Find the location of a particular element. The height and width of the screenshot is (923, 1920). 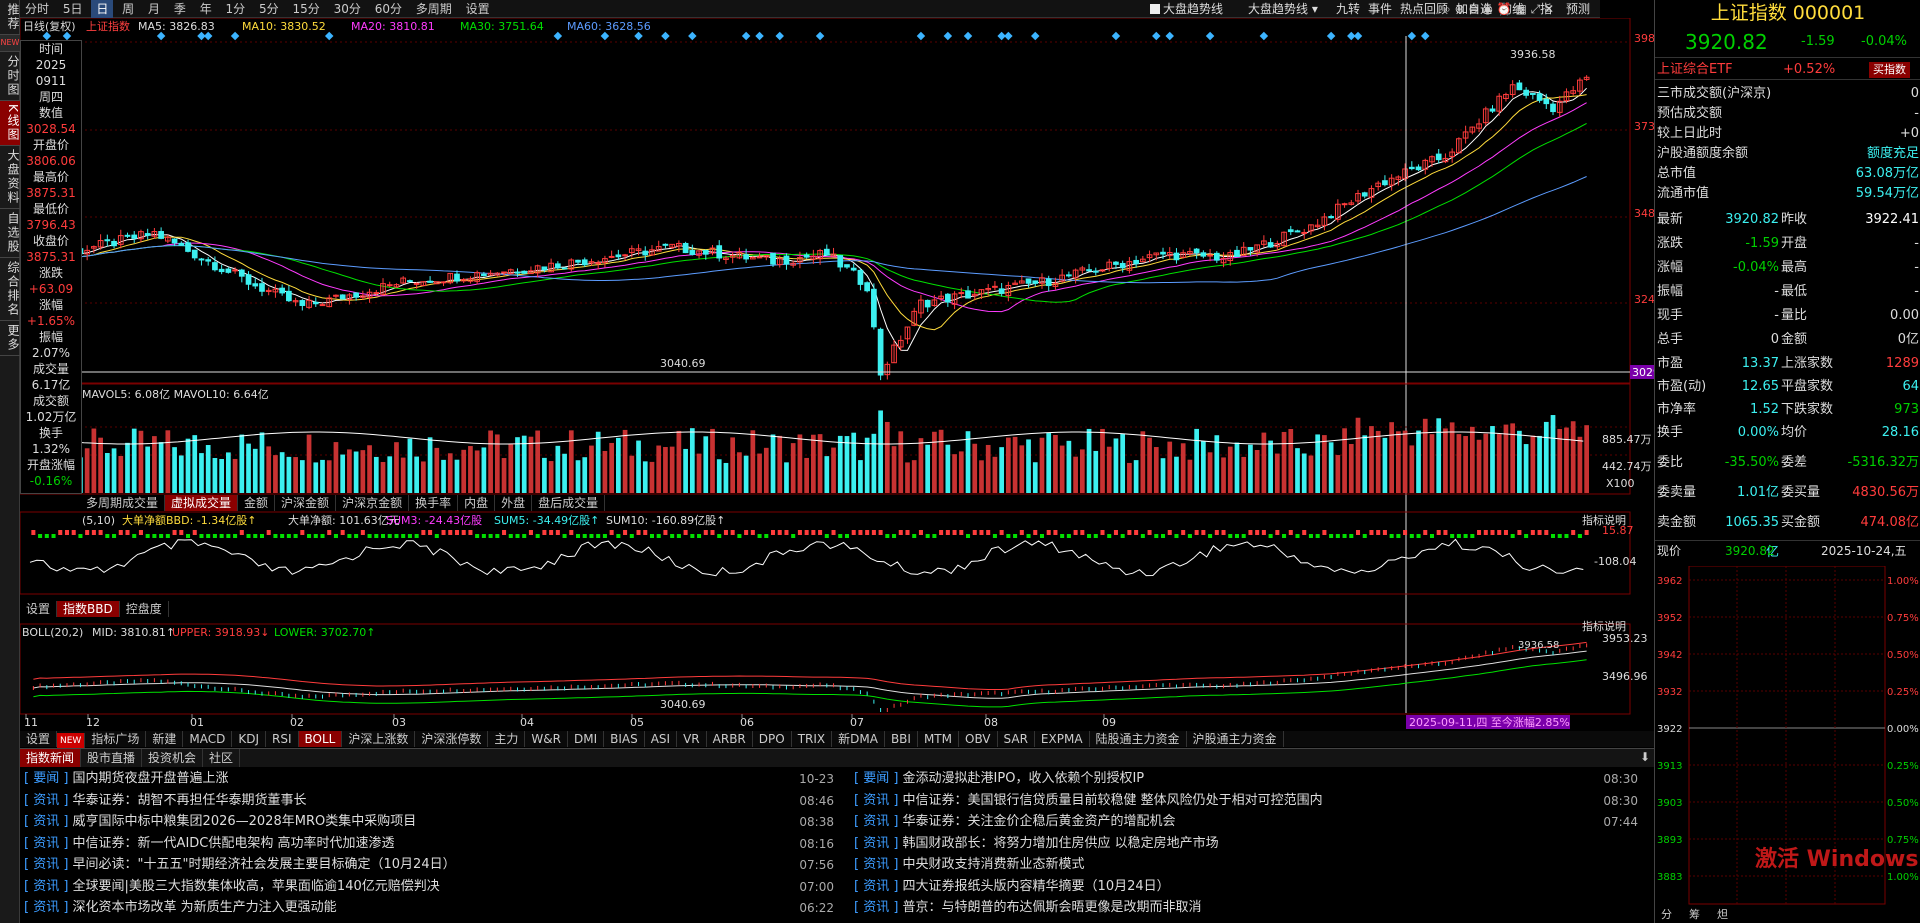

indicator-tab: EXPMA is located at coordinates (1062, 739).